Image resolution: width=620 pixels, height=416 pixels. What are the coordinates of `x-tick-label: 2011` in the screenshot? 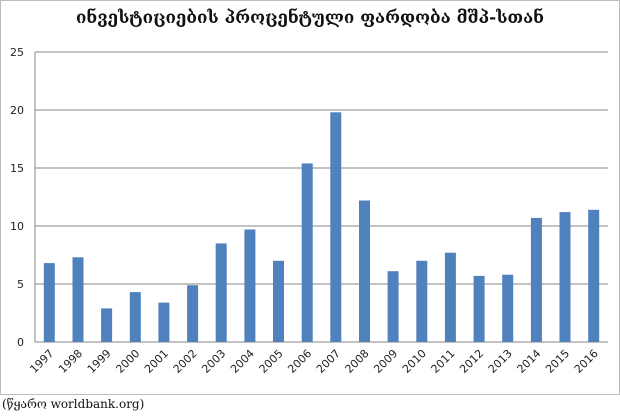 It's located at (443, 361).